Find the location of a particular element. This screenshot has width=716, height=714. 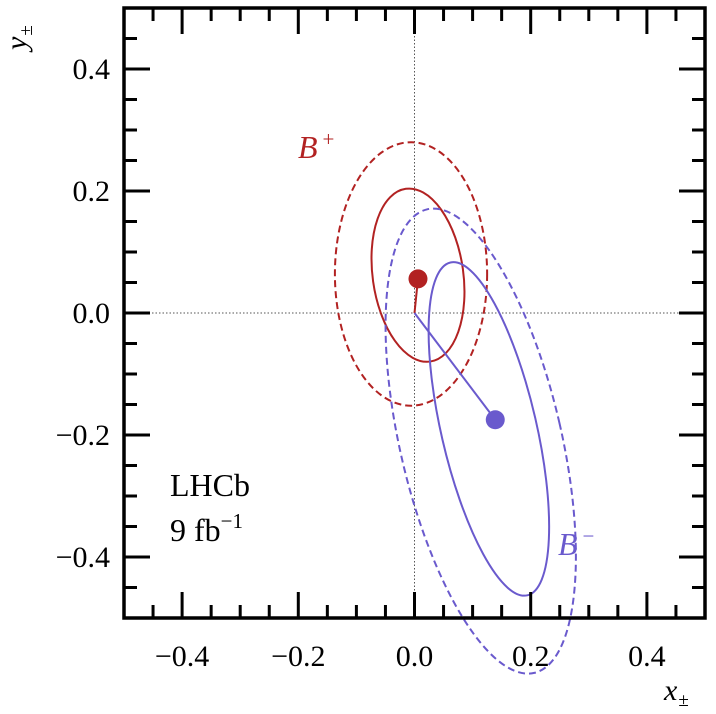

y-tick-label: −0.4 is located at coordinates (83, 557).